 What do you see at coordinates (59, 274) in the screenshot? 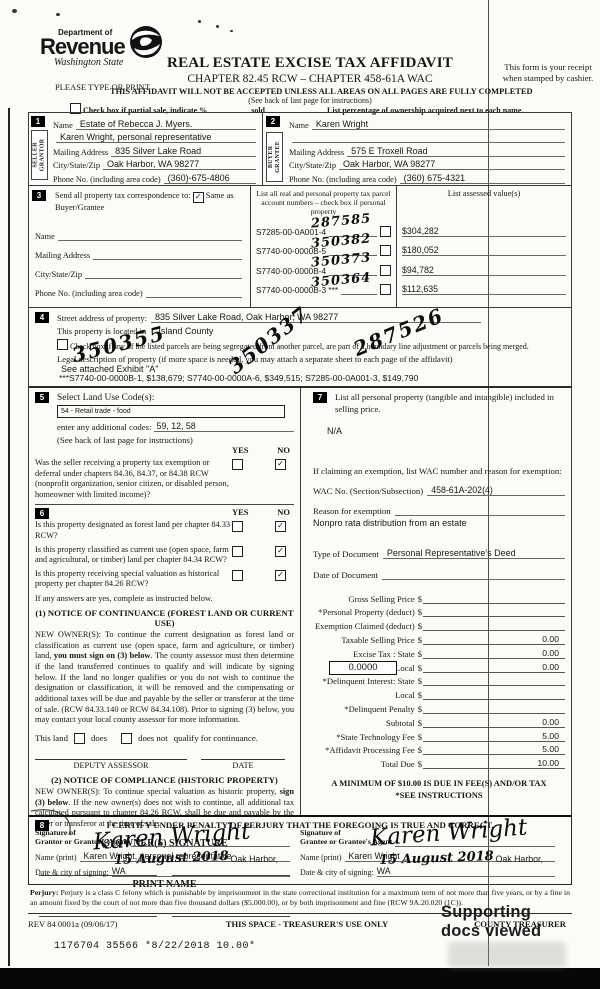
I see `corr-city-label: City/State/Zip` at bounding box center [59, 274].